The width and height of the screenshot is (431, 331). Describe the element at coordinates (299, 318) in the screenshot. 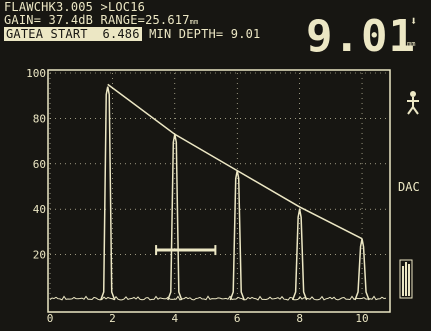

I see `x-tick-label: 8` at that location.